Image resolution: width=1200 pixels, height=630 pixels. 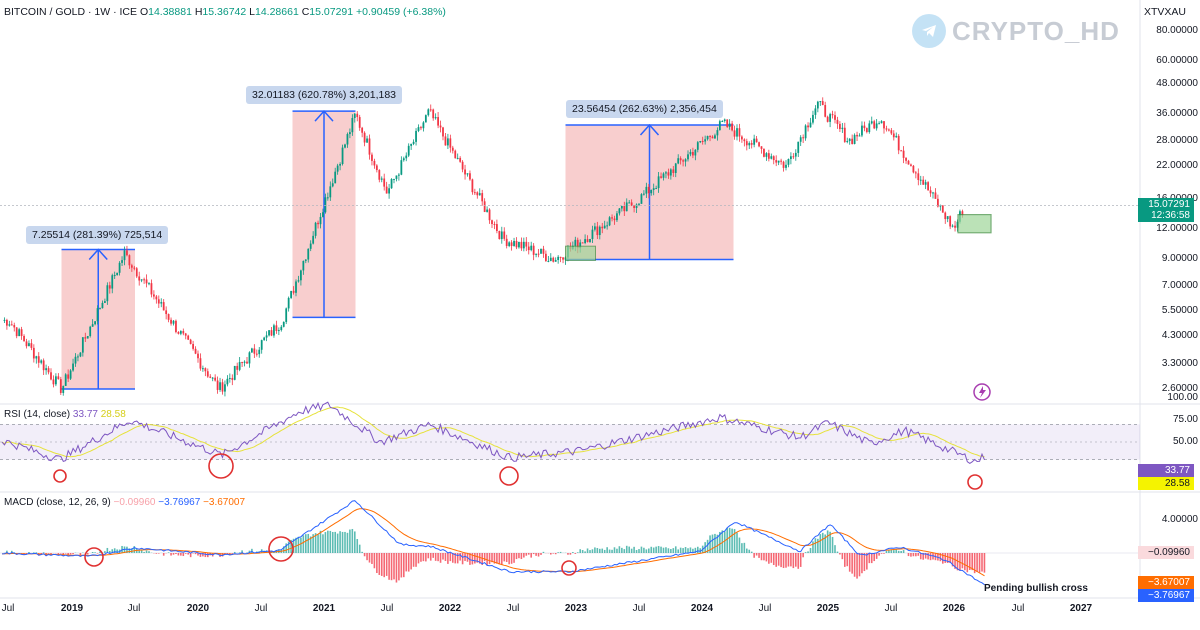 What do you see at coordinates (113, 414) in the screenshot?
I see `rsi-ma-value: 28.58` at bounding box center [113, 414].